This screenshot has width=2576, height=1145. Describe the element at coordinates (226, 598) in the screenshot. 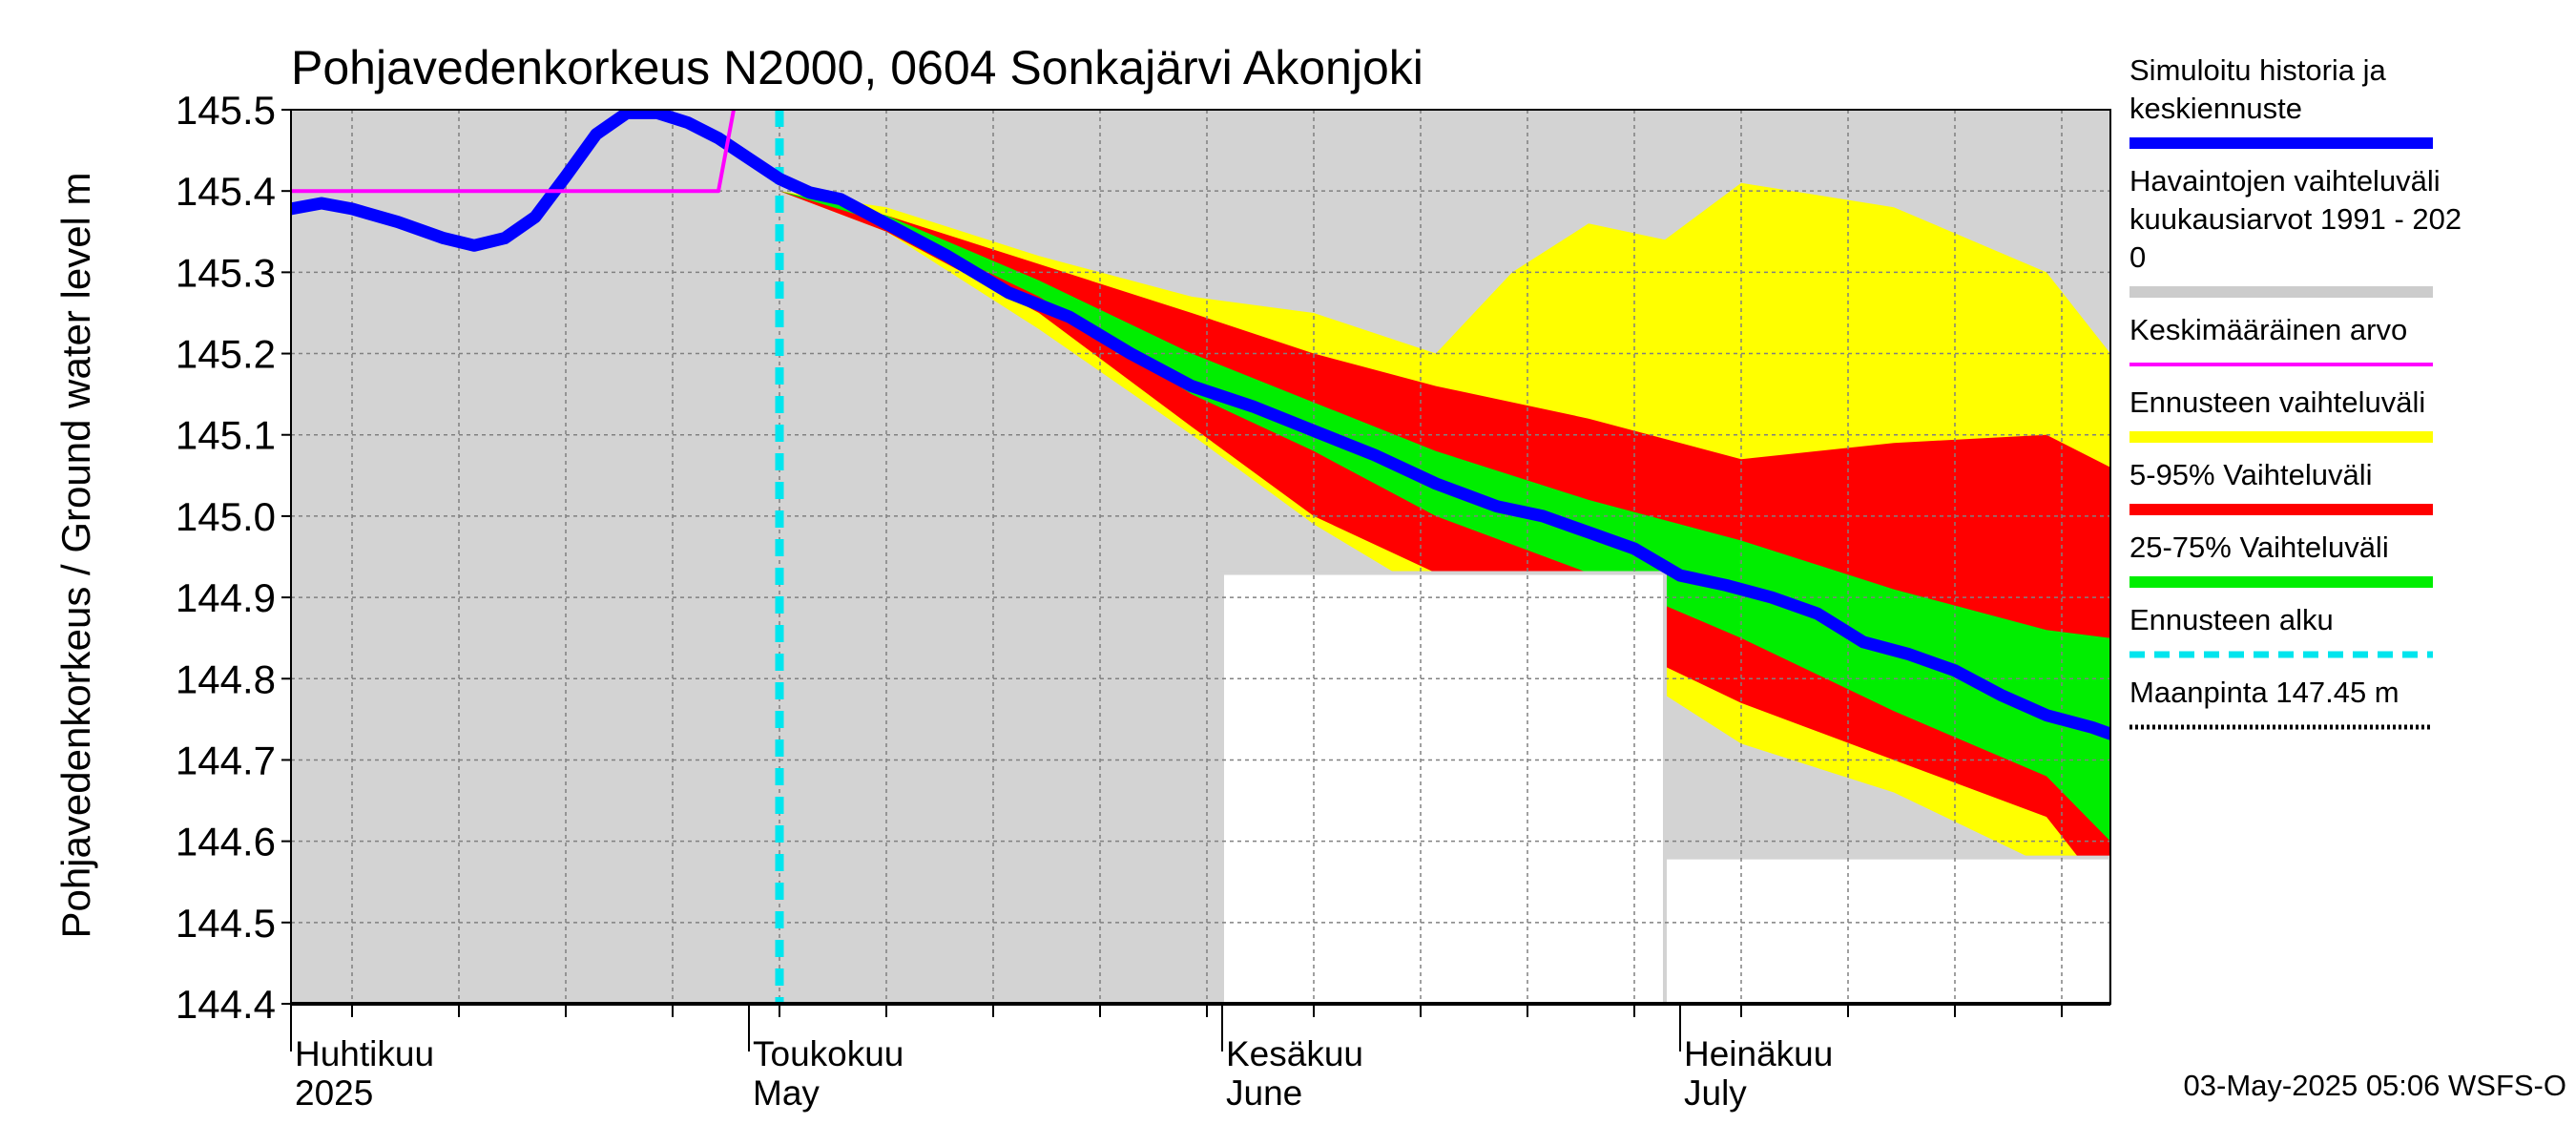

I see `y-tick-label: 144.9` at that location.